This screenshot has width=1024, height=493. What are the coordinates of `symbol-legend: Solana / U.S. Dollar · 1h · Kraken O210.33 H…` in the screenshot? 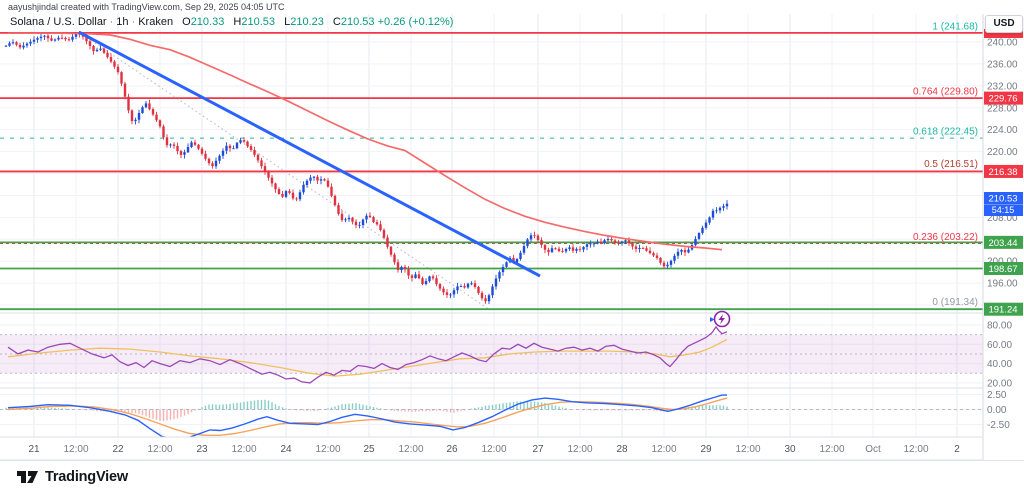 It's located at (231, 22).